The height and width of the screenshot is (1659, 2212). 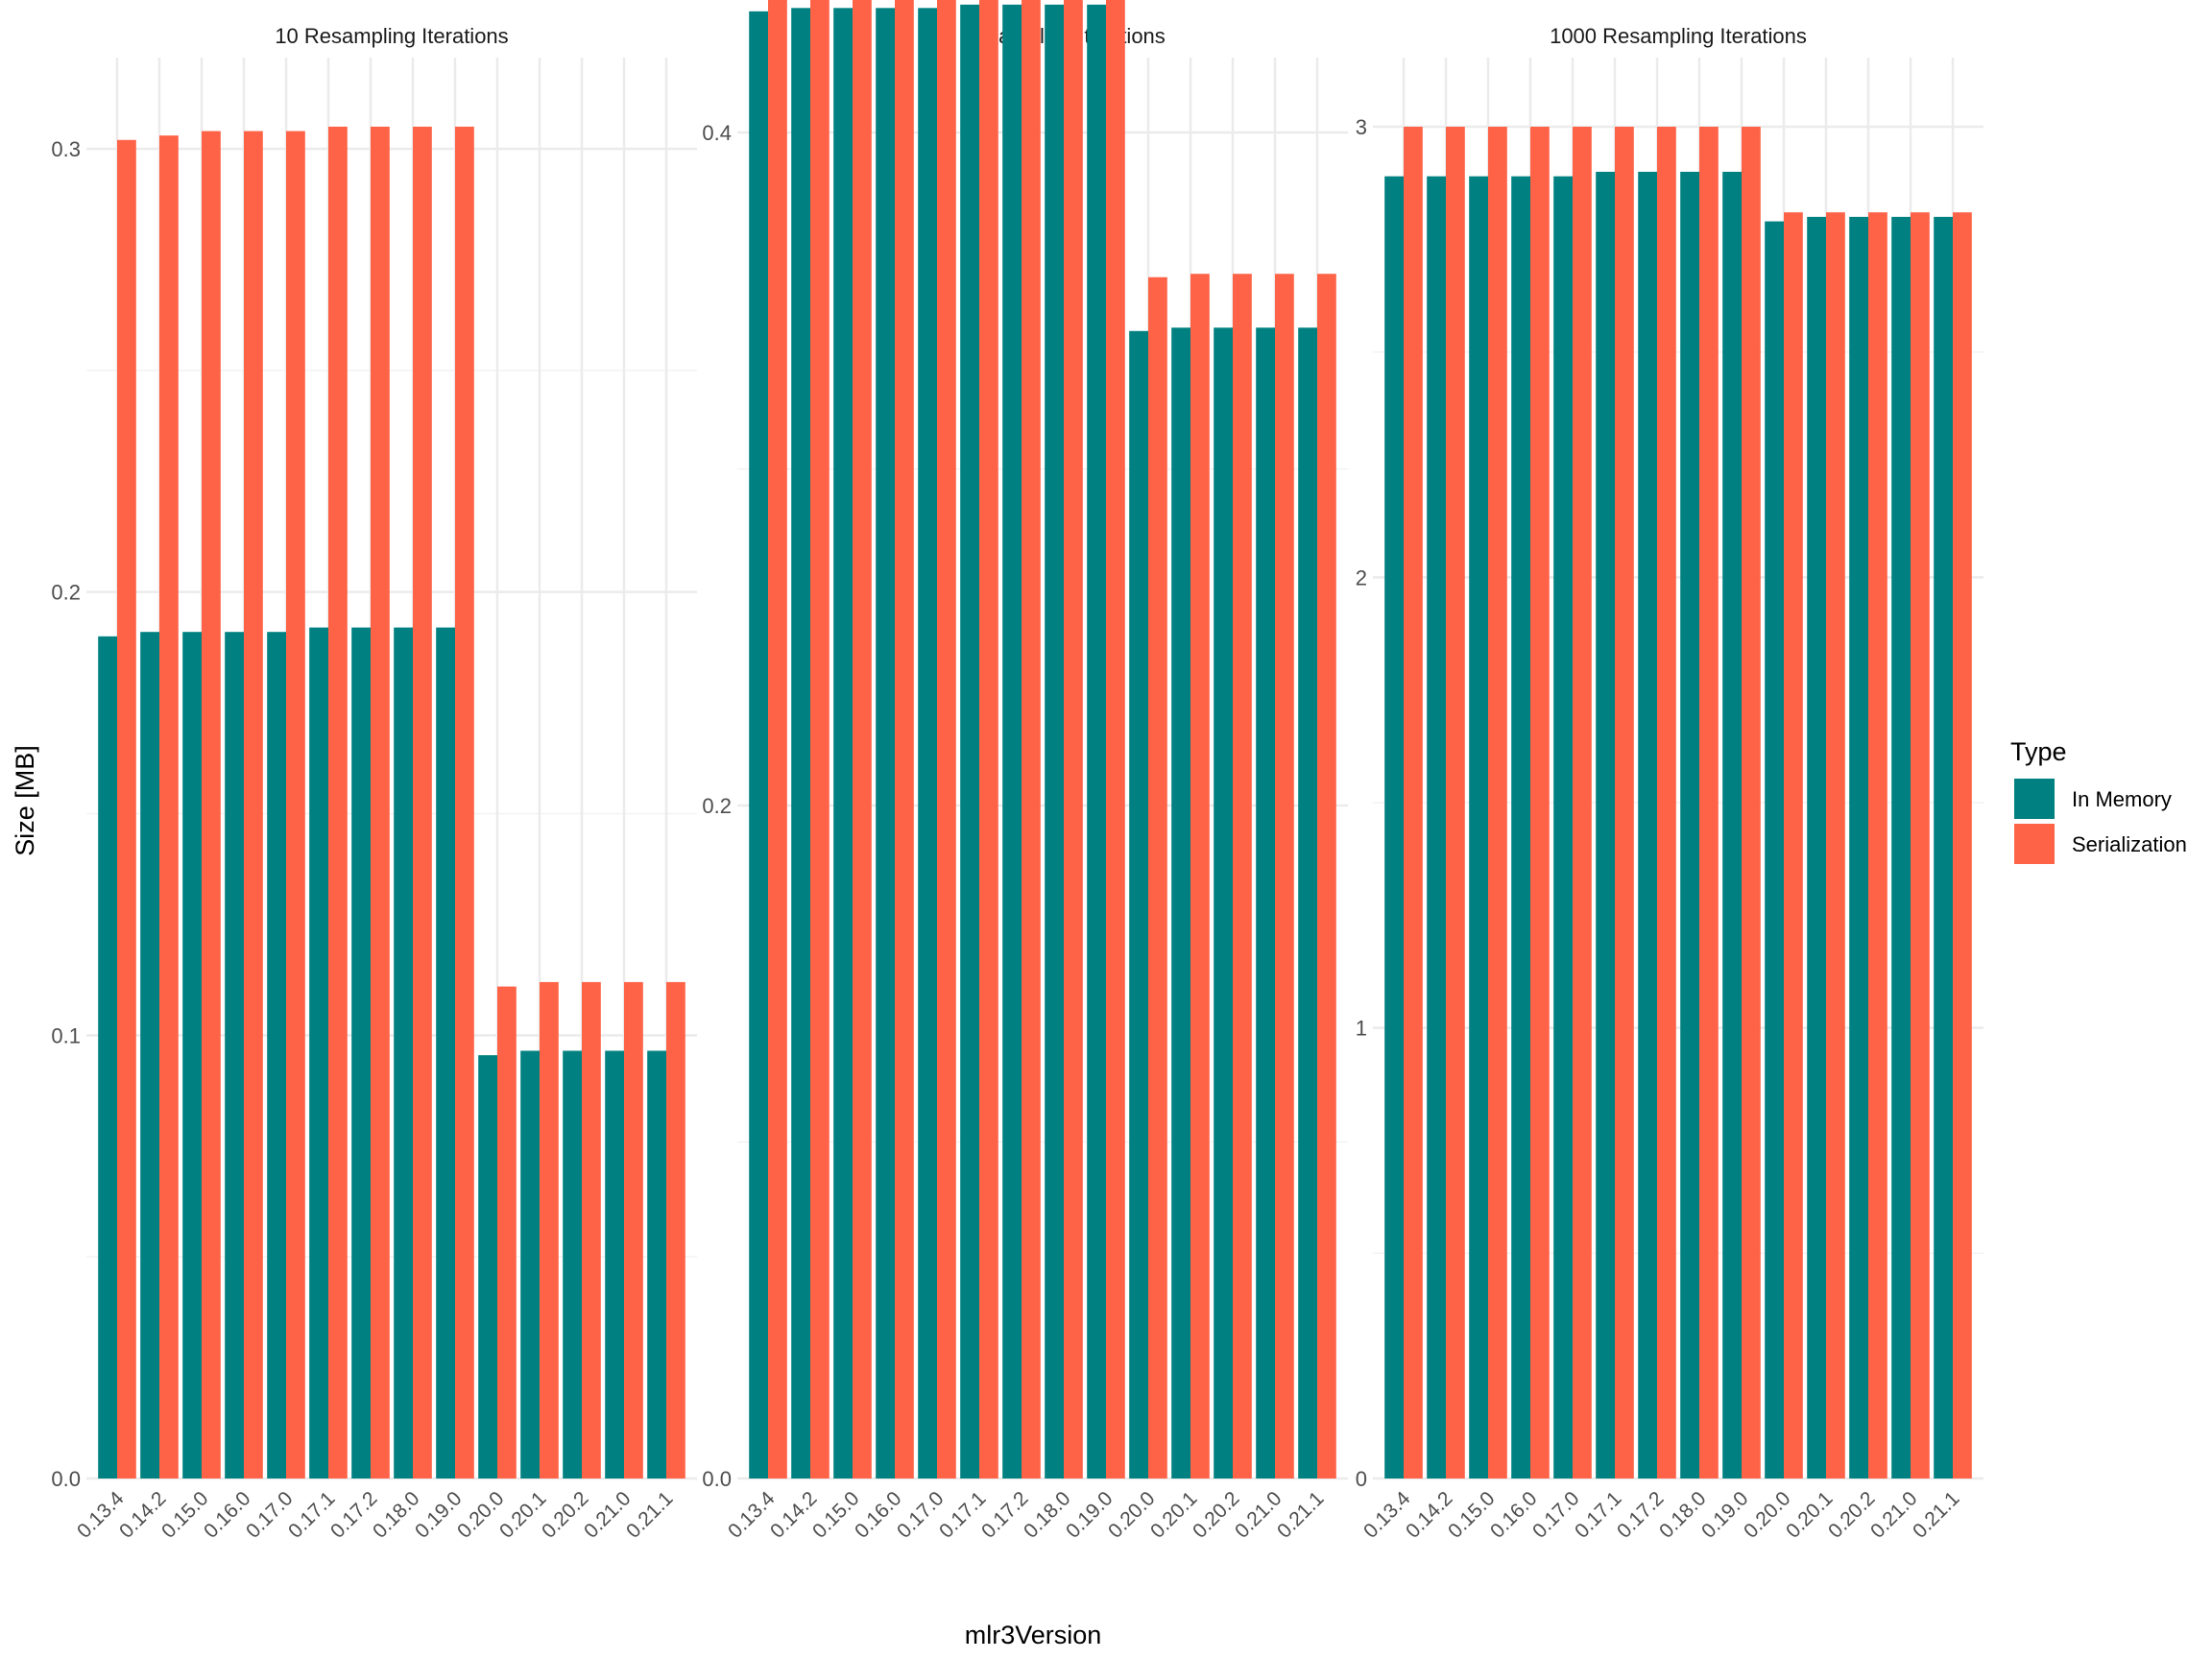 What do you see at coordinates (25, 800) in the screenshot?
I see `y-axis-title: Size [MB]` at bounding box center [25, 800].